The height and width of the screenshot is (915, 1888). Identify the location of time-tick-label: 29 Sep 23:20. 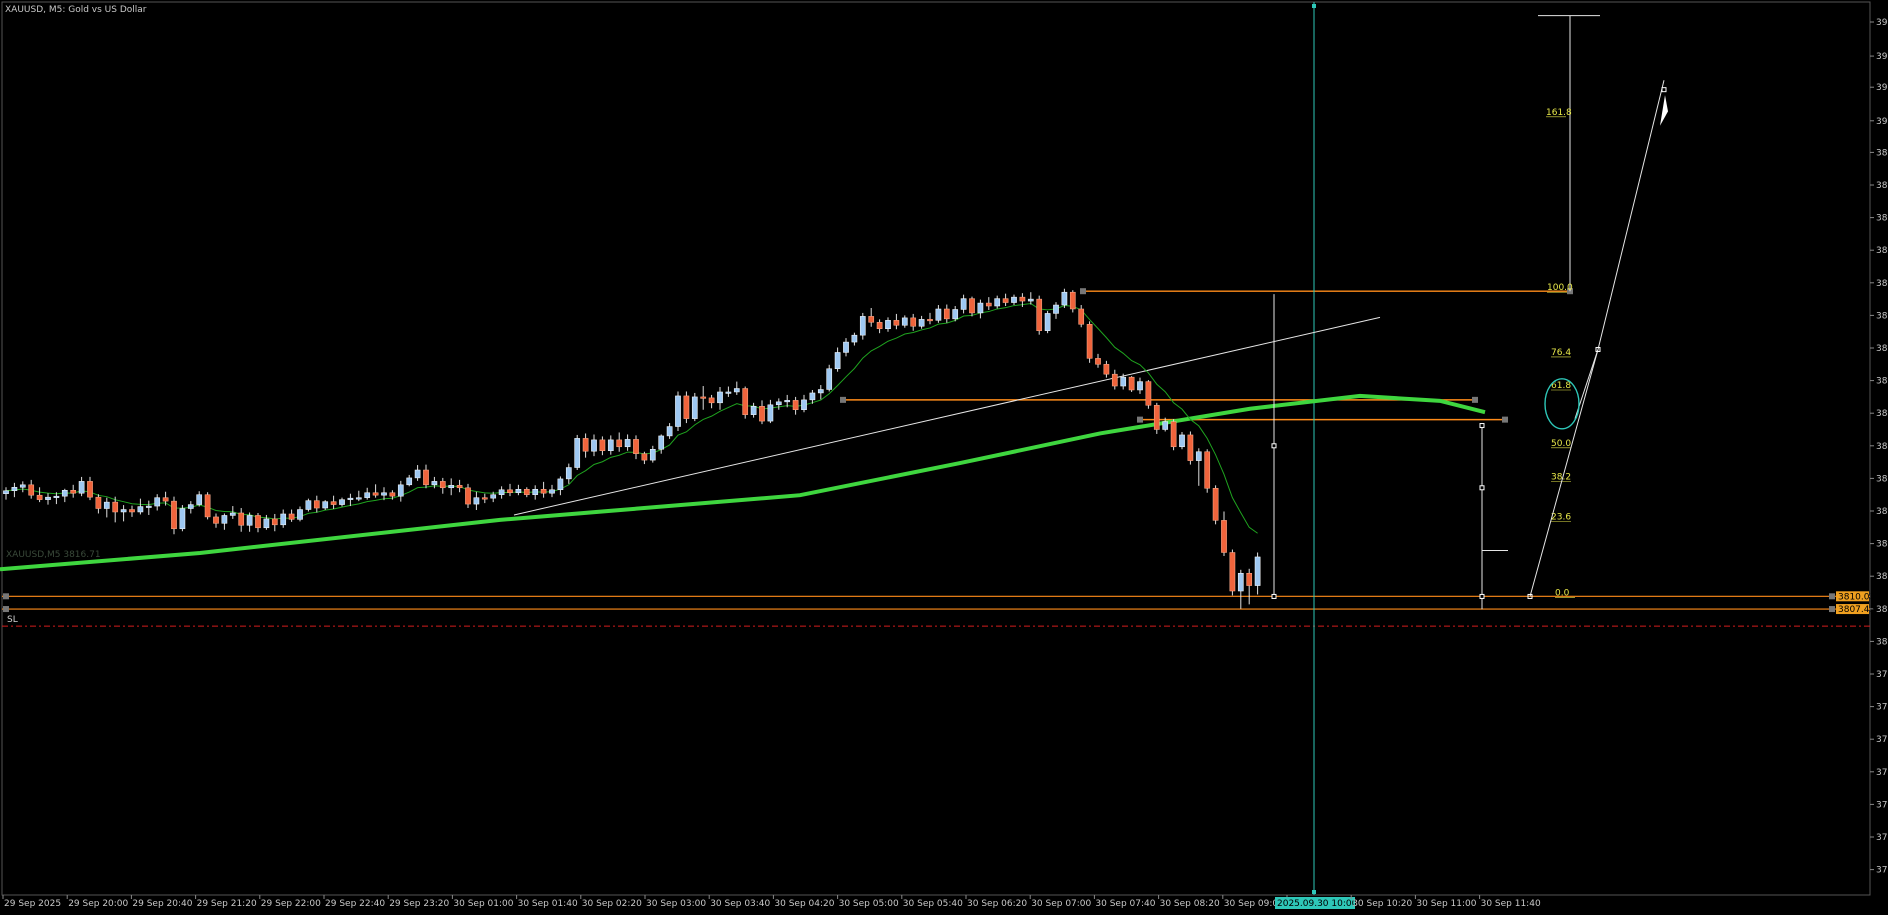
(419, 904).